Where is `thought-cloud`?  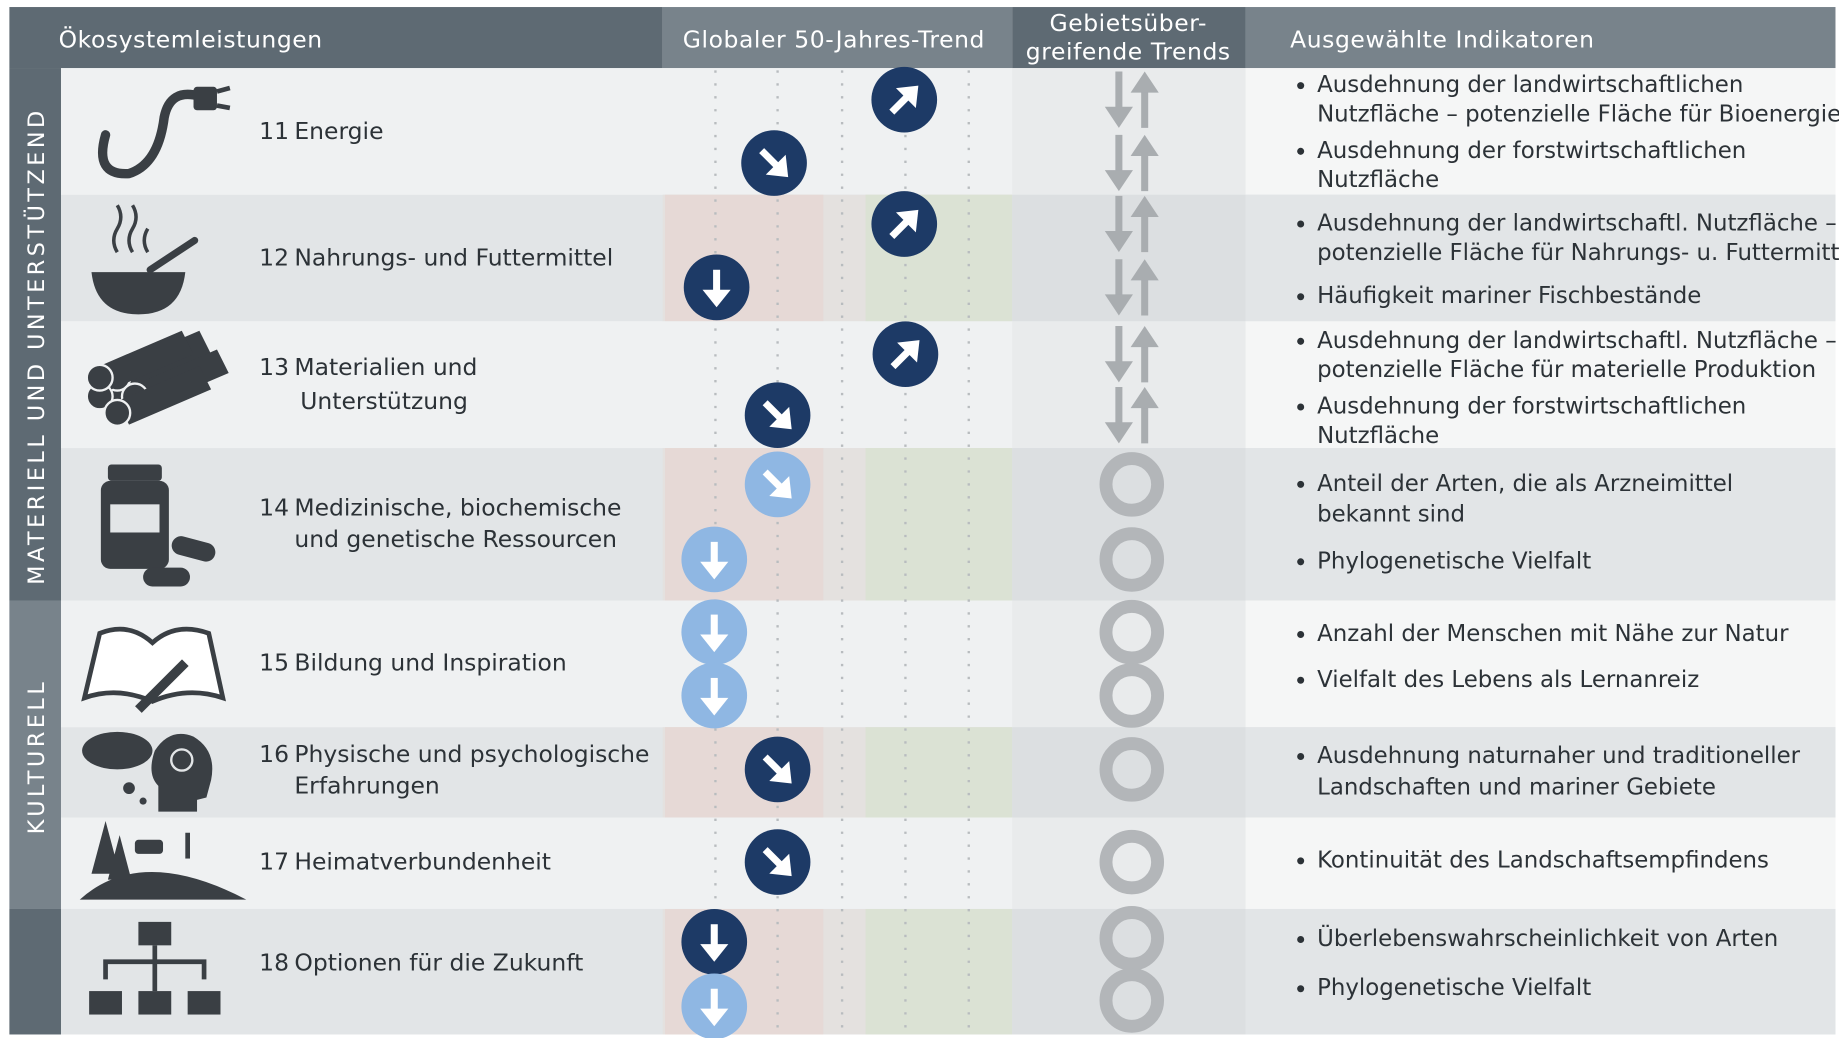
thought-cloud is located at coordinates (117, 750).